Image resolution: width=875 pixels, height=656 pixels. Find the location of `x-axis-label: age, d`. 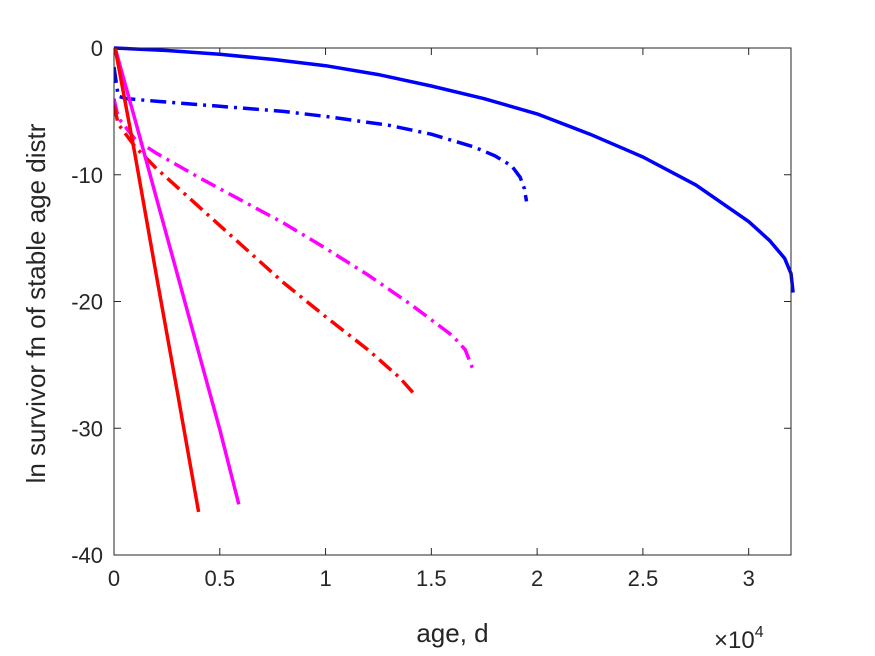

x-axis-label: age, d is located at coordinates (452, 633).